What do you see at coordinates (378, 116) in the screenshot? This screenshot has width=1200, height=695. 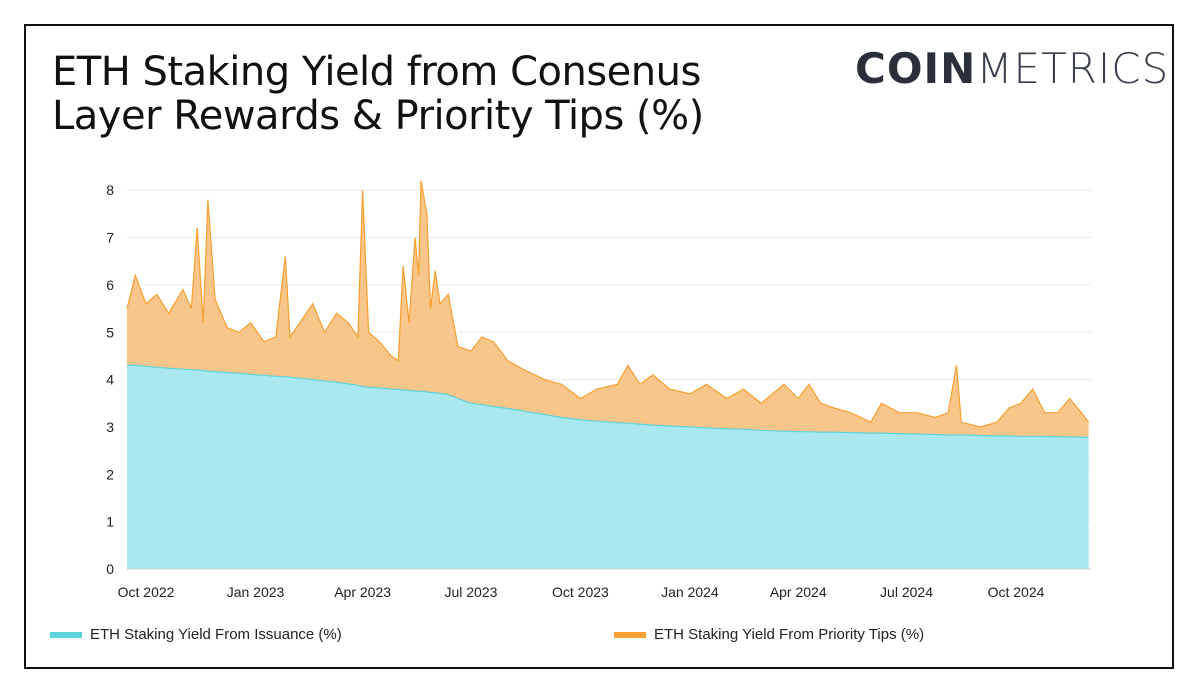 I see `title-line-2: Layer Rewards & Priority Tips (%)` at bounding box center [378, 116].